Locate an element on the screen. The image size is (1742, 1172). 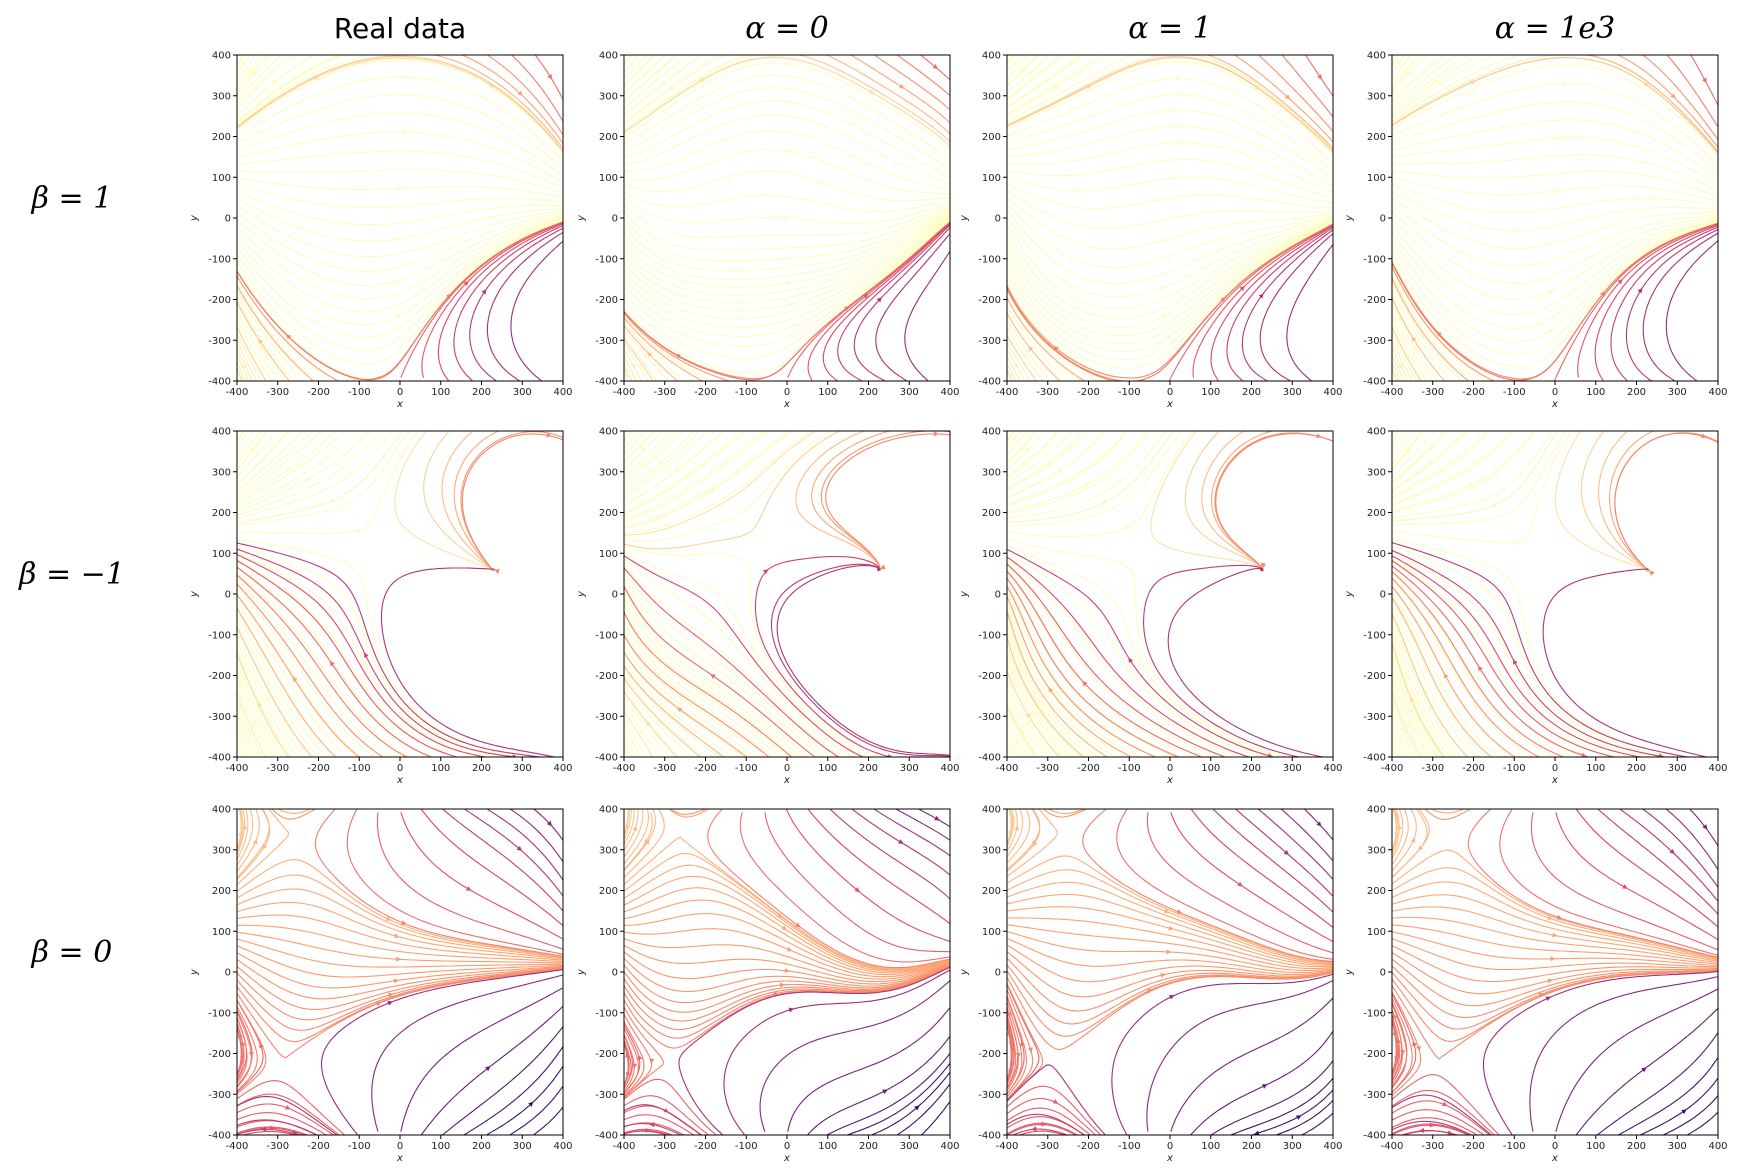
x-tick-label: -400 is located at coordinates (237, 1146).